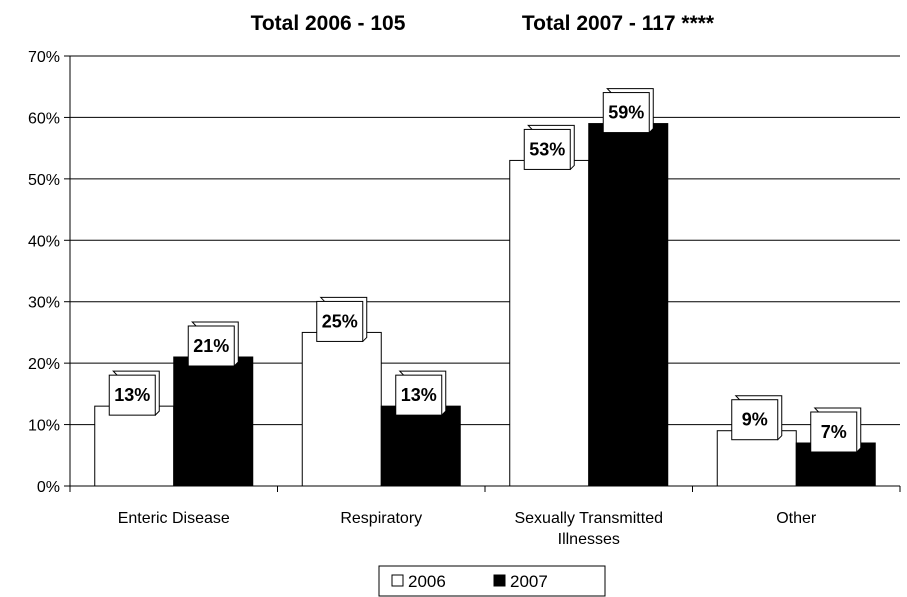  Describe the element at coordinates (381, 518) in the screenshot. I see `x-tick-label: Respiratory` at that location.